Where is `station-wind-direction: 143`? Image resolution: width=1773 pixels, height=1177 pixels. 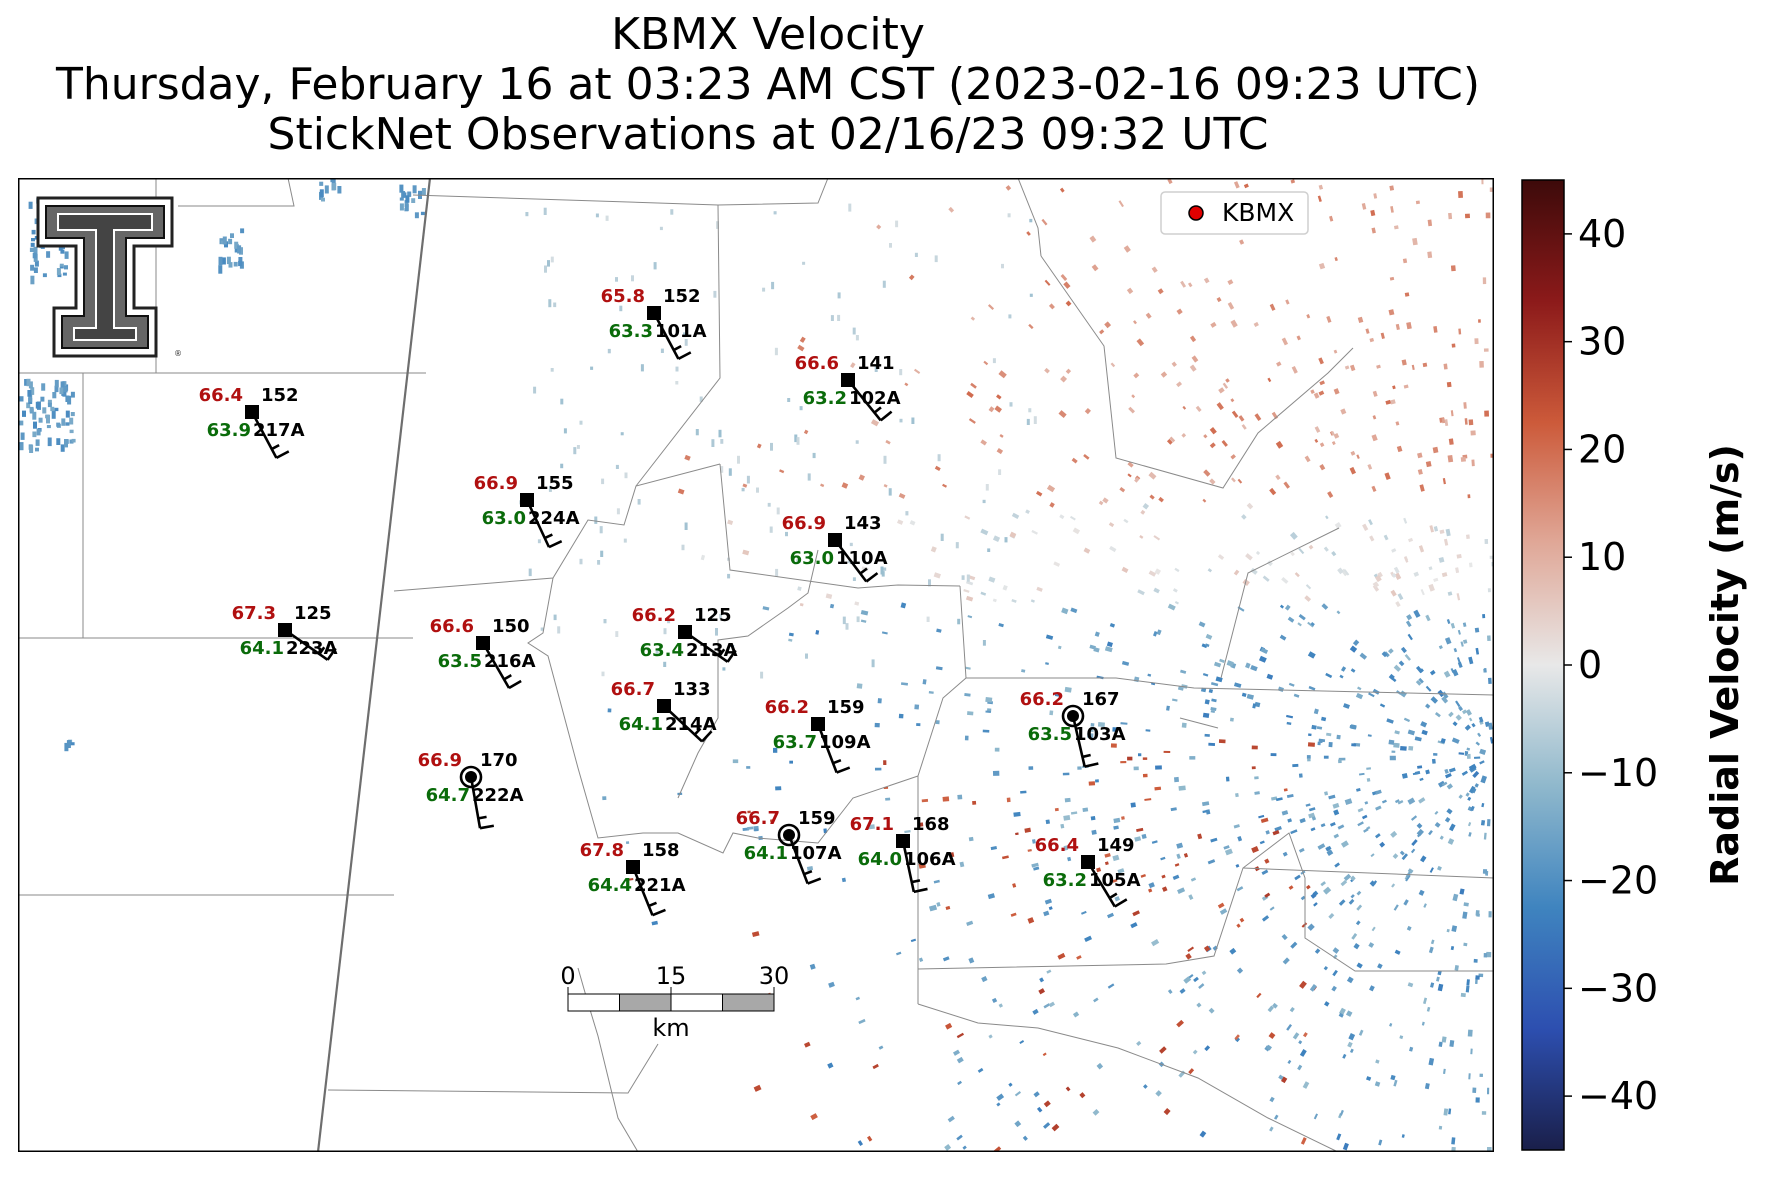
station-wind-direction: 143 is located at coordinates (863, 523).